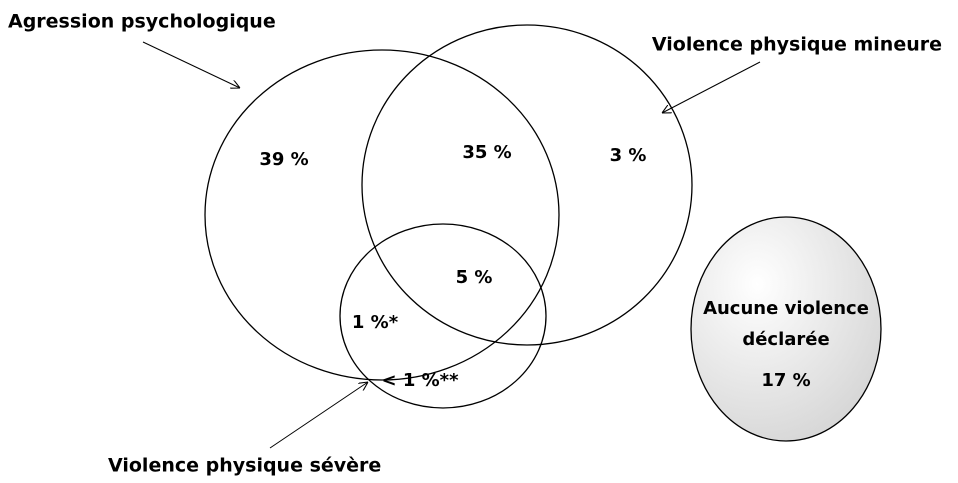 This screenshot has height=483, width=958. Describe the element at coordinates (443, 316) in the screenshot. I see `set-severe` at that location.